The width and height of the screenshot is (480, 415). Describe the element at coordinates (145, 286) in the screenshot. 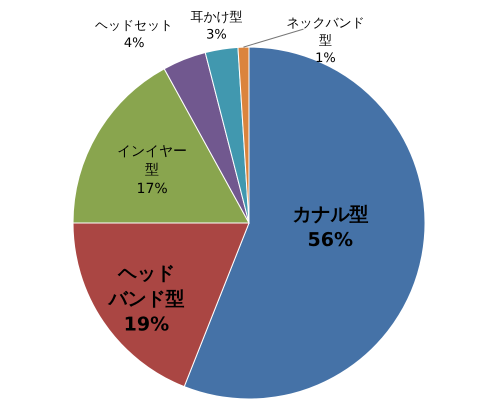

I see `slice-label: ヘッドバンド型` at that location.